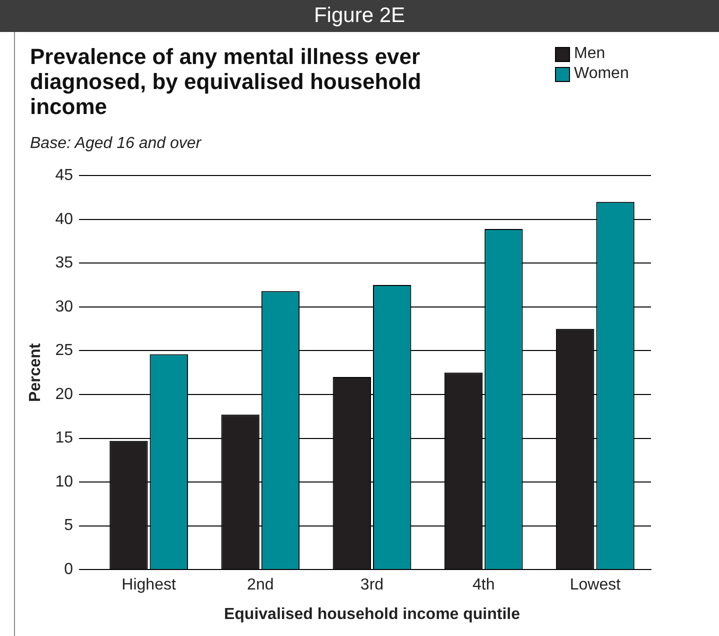 This screenshot has height=636, width=719. I want to click on y-tick-label: 0, so click(69, 569).